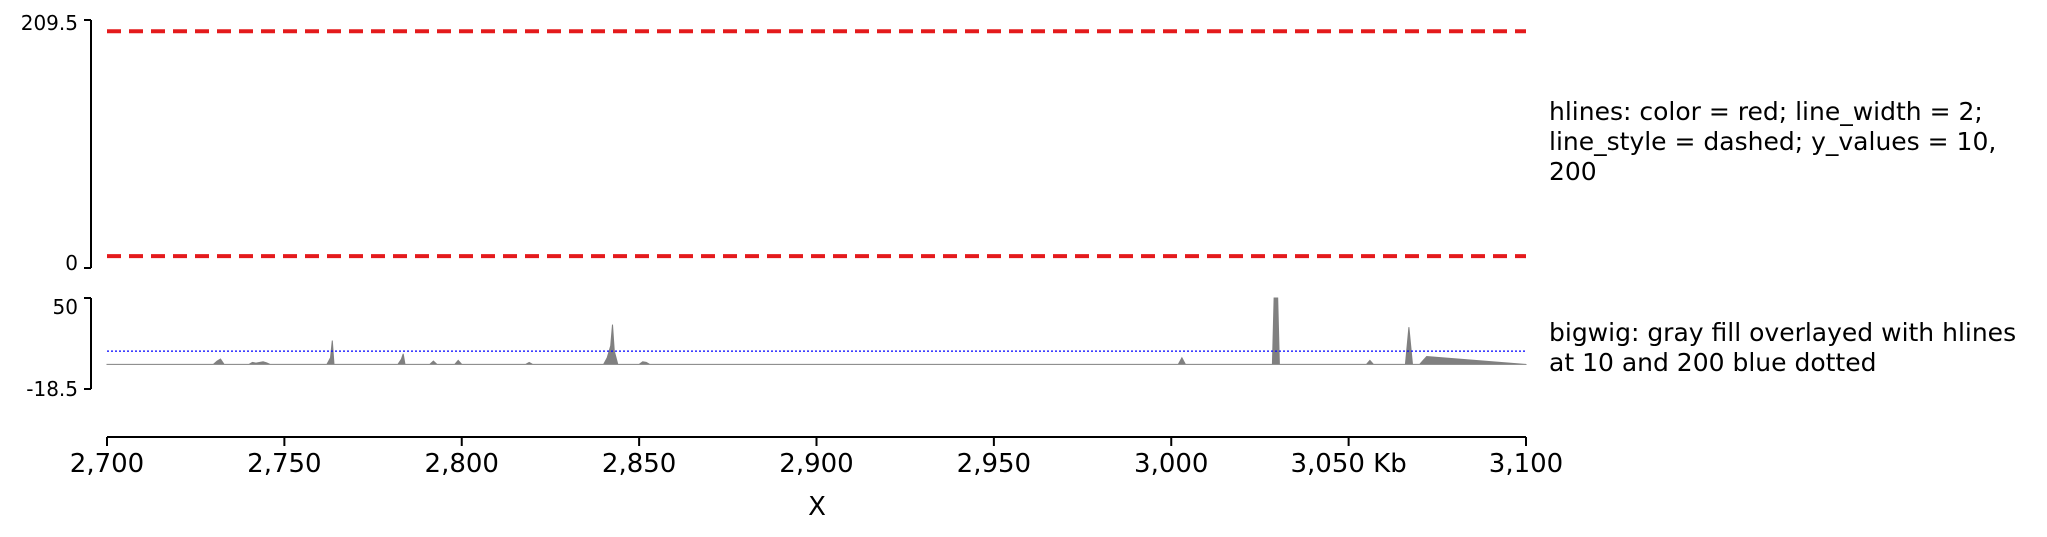 This screenshot has height=537, width=2047. I want to click on x-tick-label-2700: 2,700, so click(107, 464).